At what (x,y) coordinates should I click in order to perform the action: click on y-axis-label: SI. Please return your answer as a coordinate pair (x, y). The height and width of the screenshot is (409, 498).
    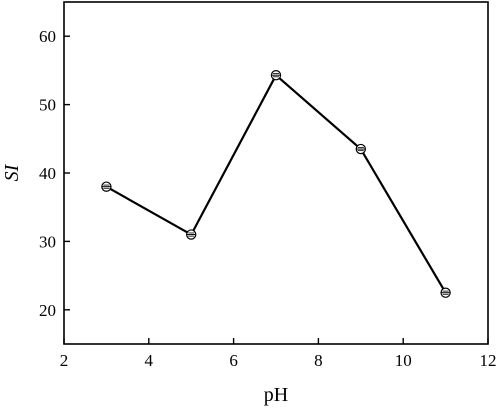
    Looking at the image, I should click on (12, 172).